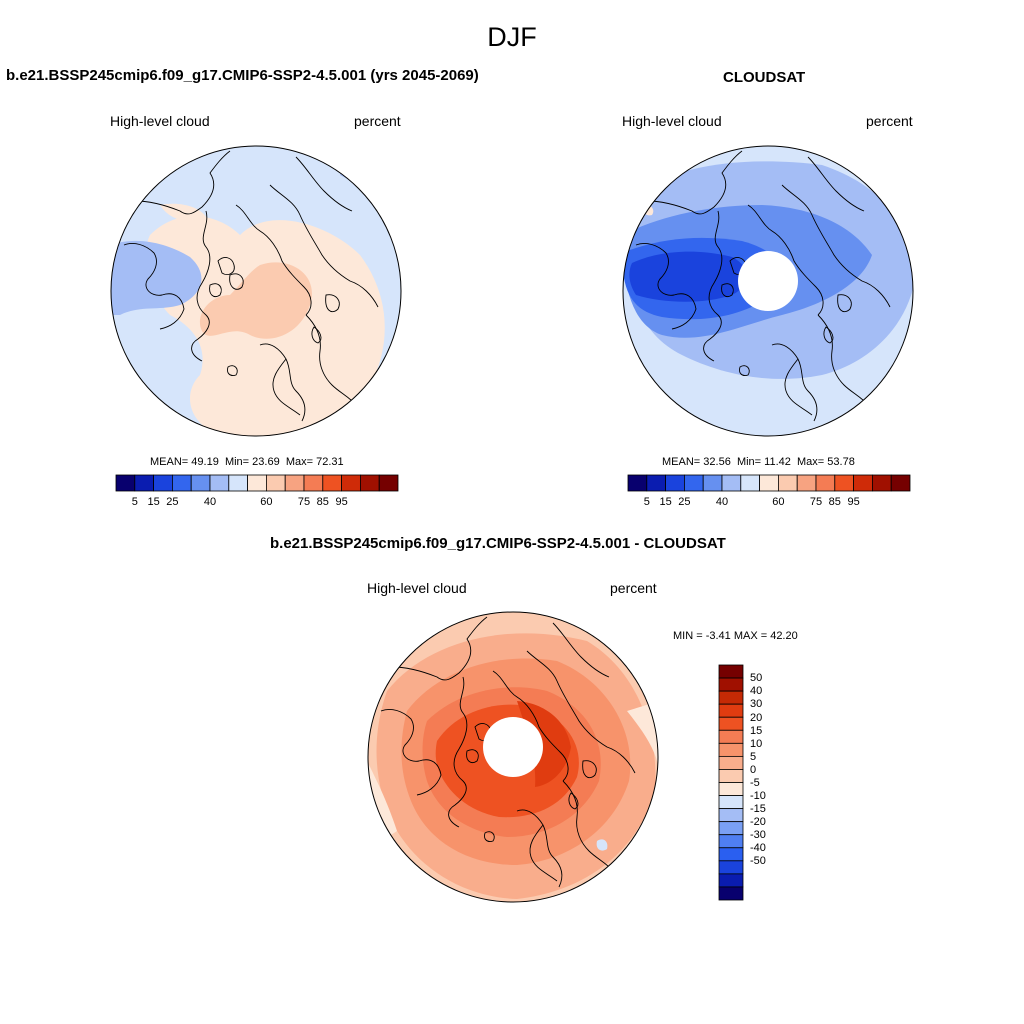 This screenshot has width=1024, height=1024. Describe the element at coordinates (755, 782) in the screenshot. I see `panel3-colorbar-tick-label: -5` at that location.